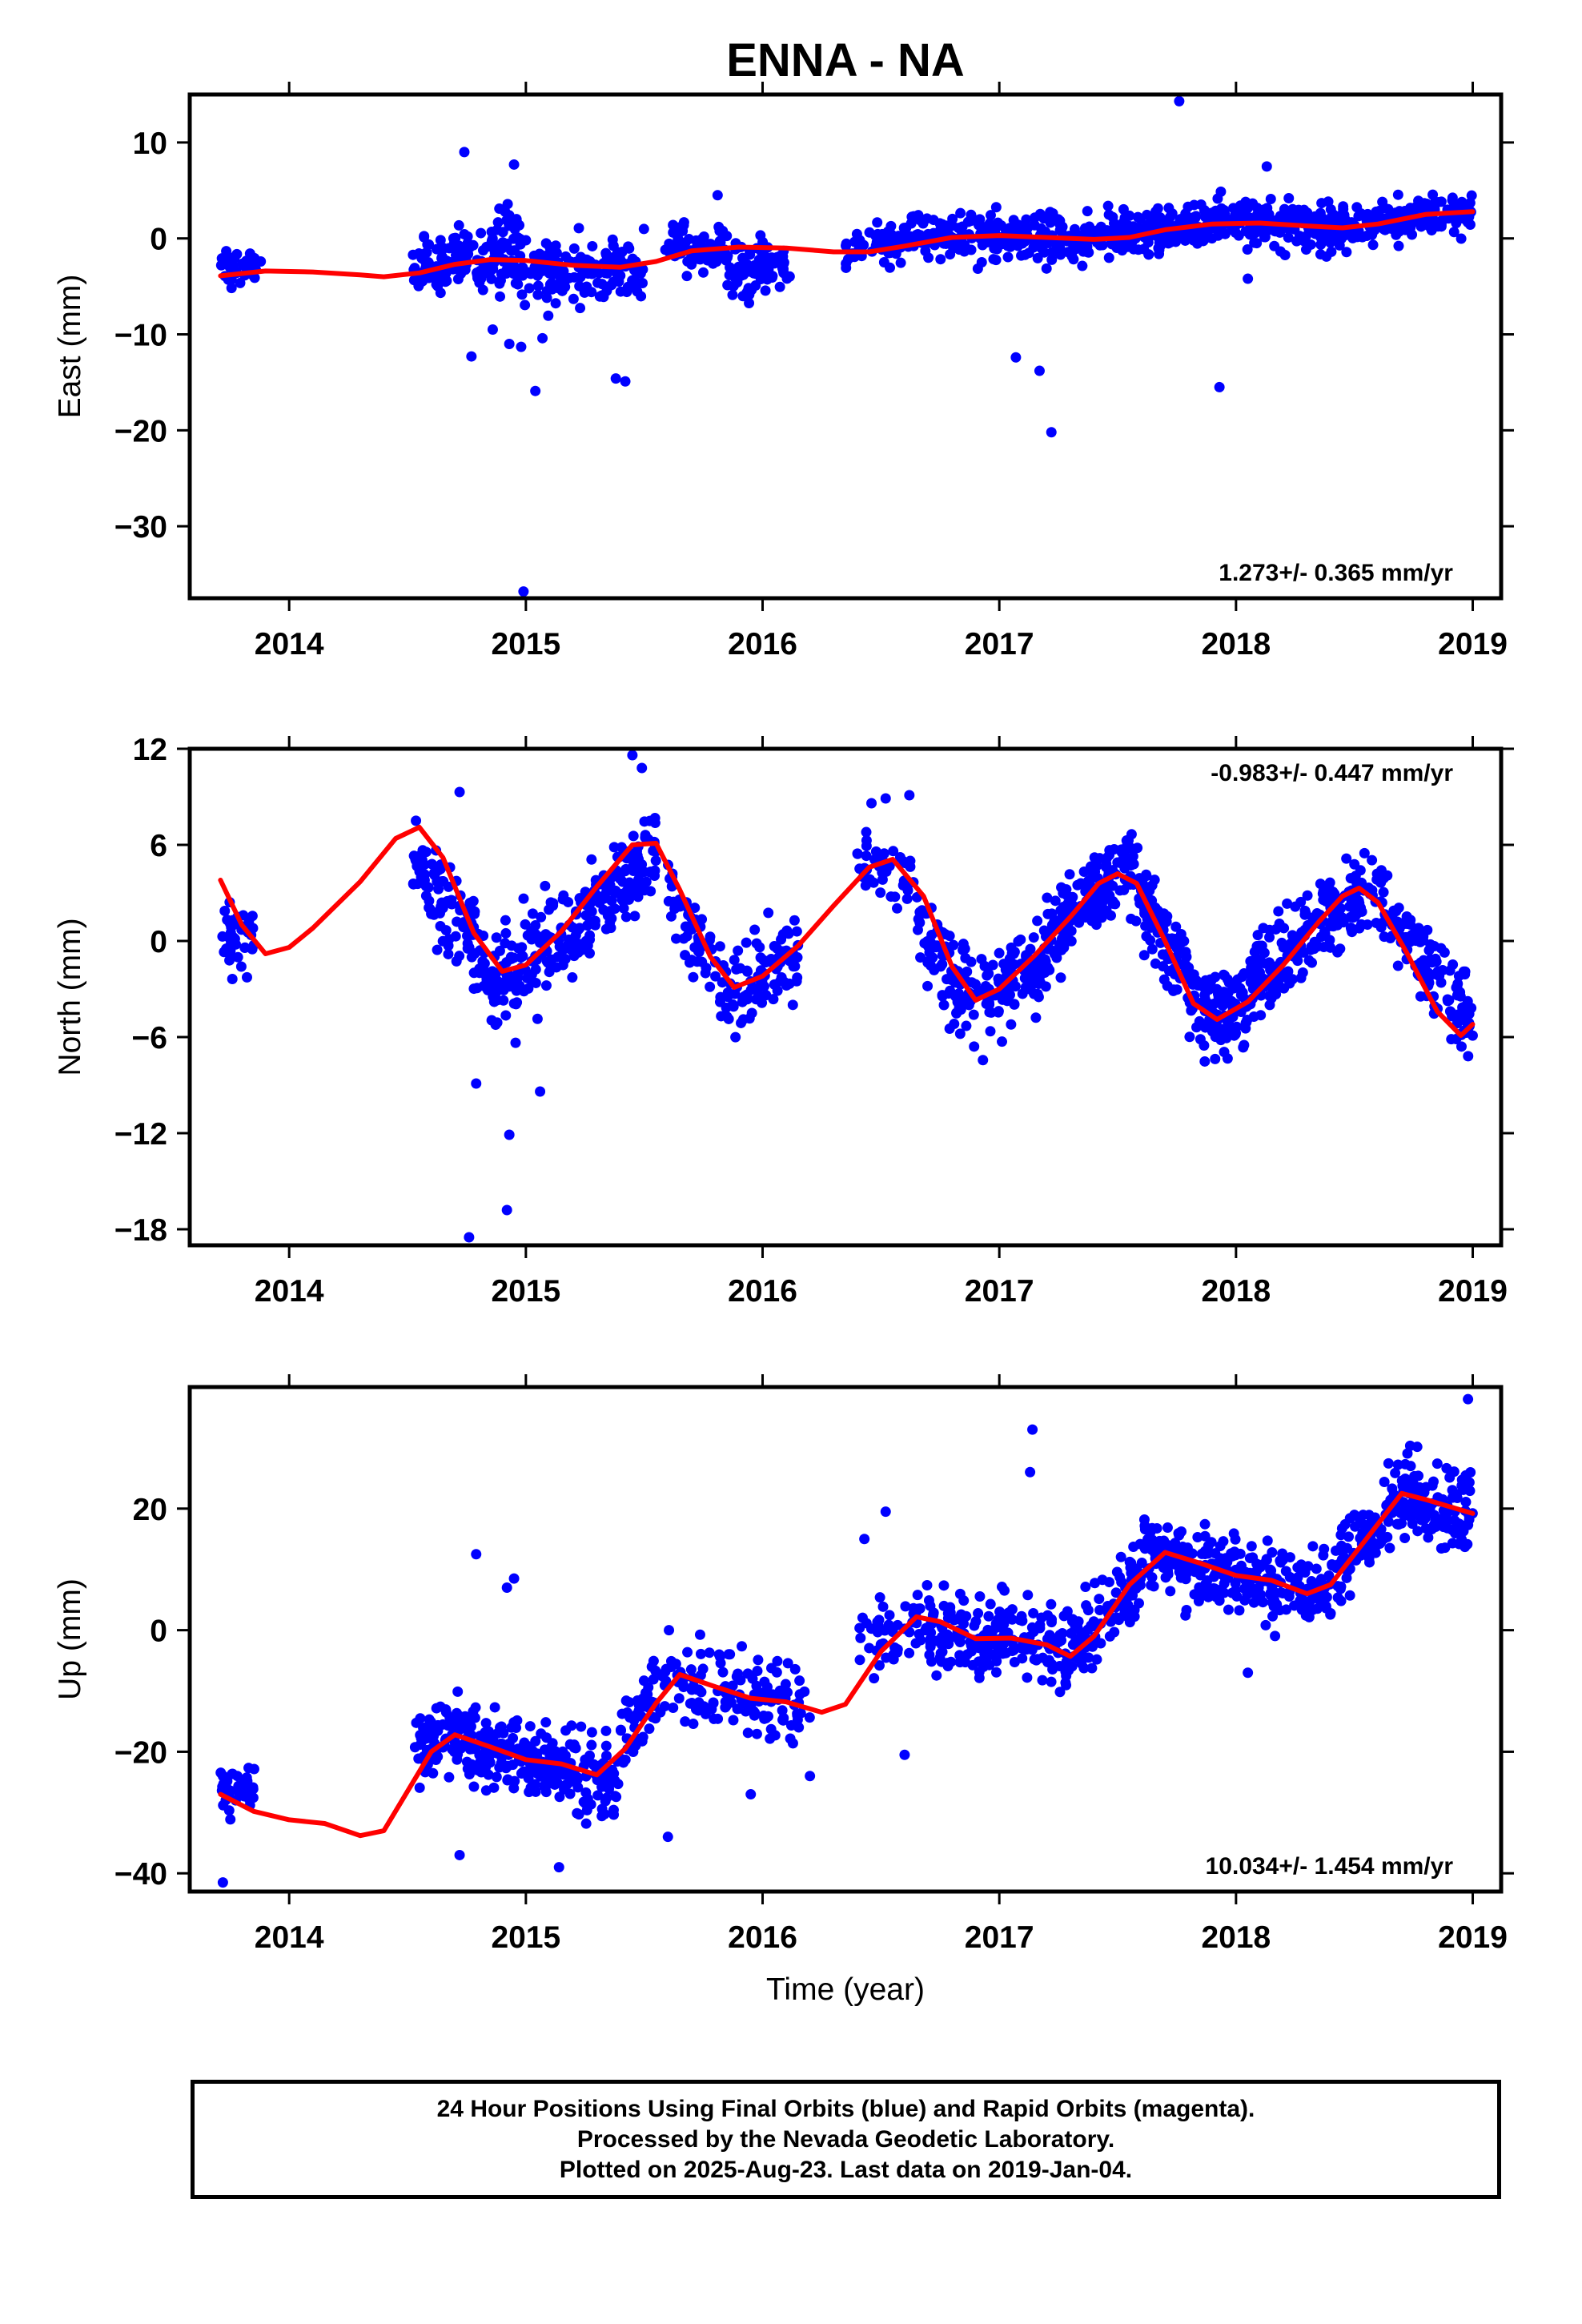 This screenshot has width=1582, height=2324. I want to click on north-x-tick-label: 2017, so click(1000, 1291).